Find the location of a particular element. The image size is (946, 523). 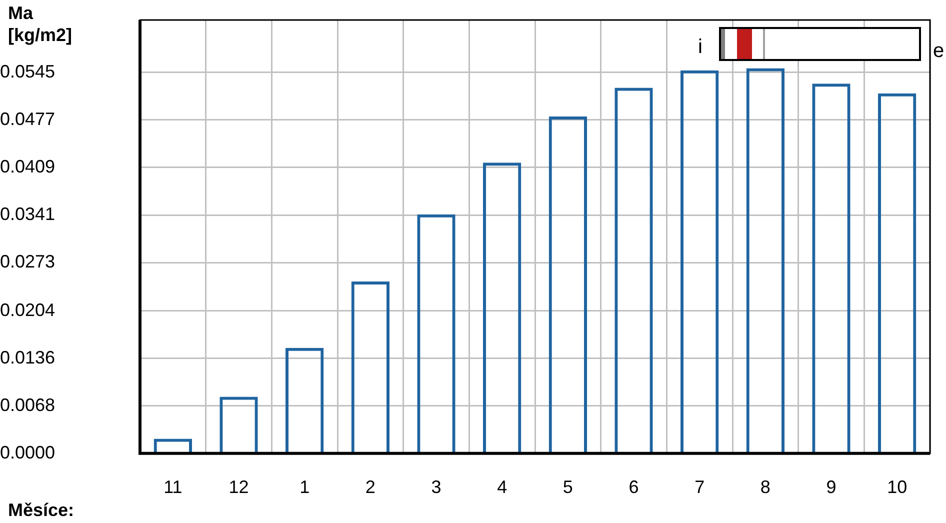

x-tick-label: 8 is located at coordinates (765, 487).